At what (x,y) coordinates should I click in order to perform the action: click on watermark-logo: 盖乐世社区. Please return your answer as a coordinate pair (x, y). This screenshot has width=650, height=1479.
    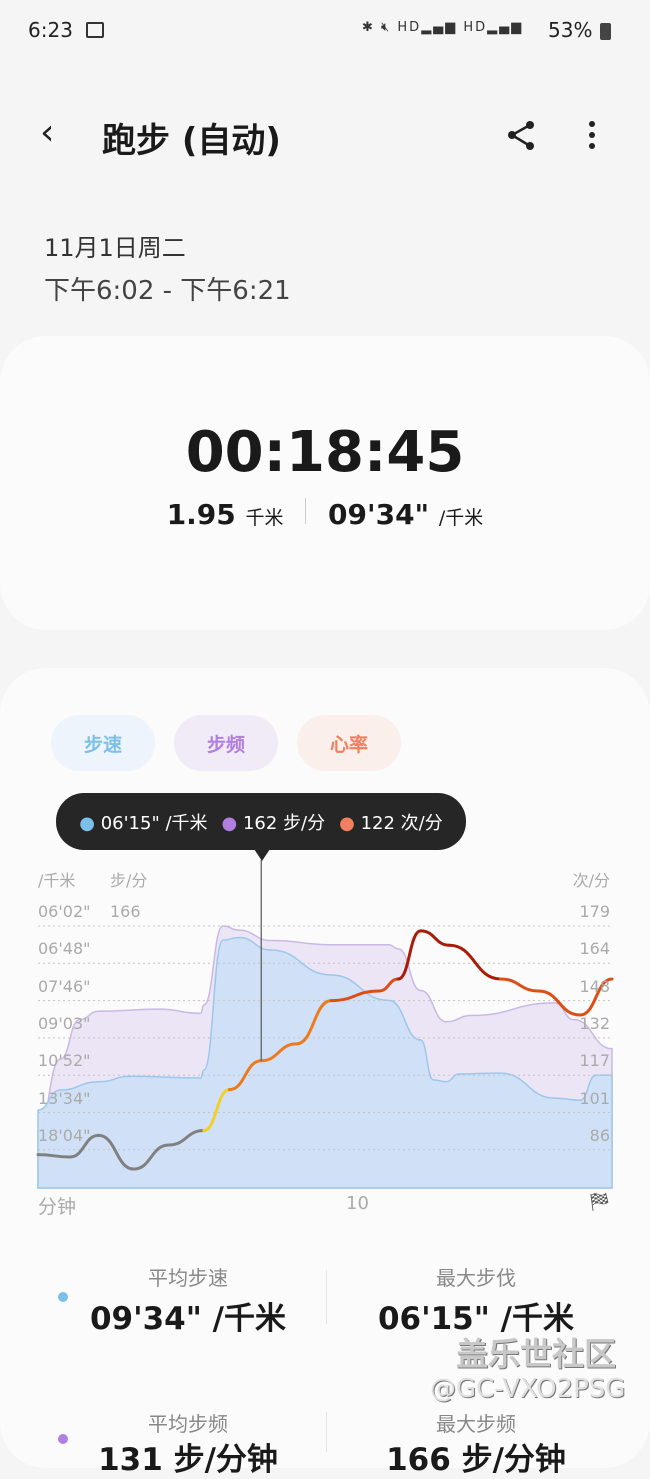
    Looking at the image, I should click on (536, 1354).